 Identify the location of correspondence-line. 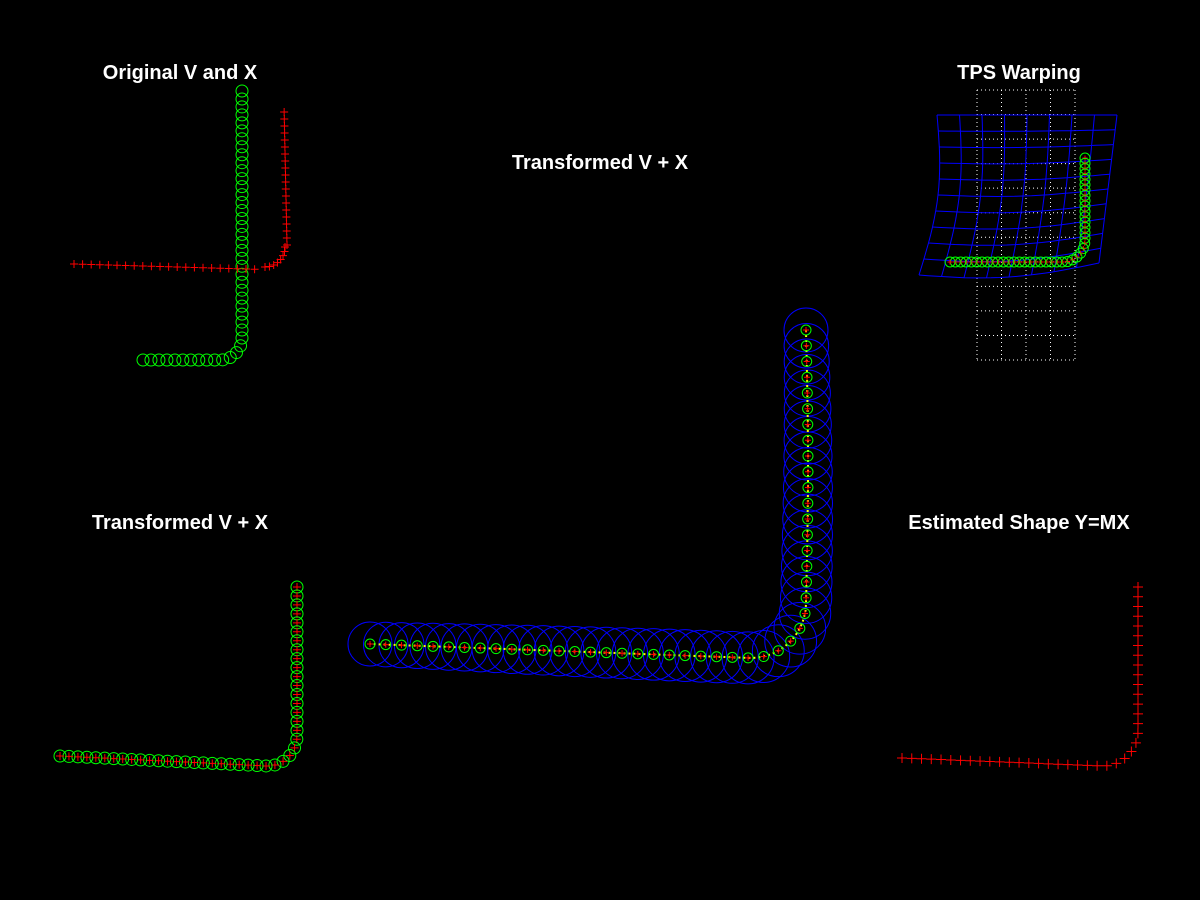
(589, 494).